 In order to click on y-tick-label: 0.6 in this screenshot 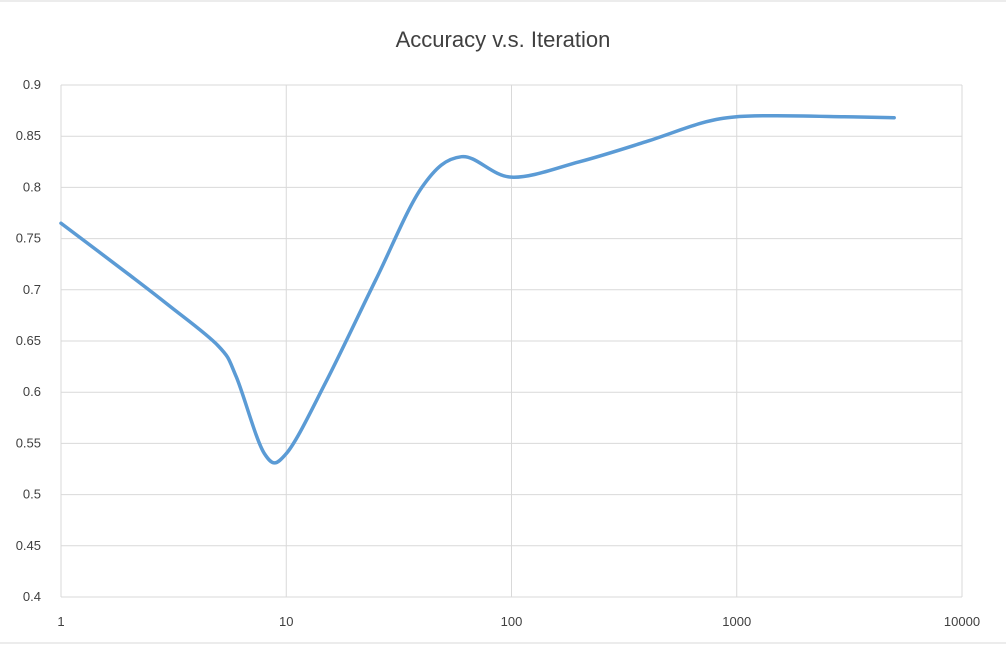, I will do `click(32, 391)`.